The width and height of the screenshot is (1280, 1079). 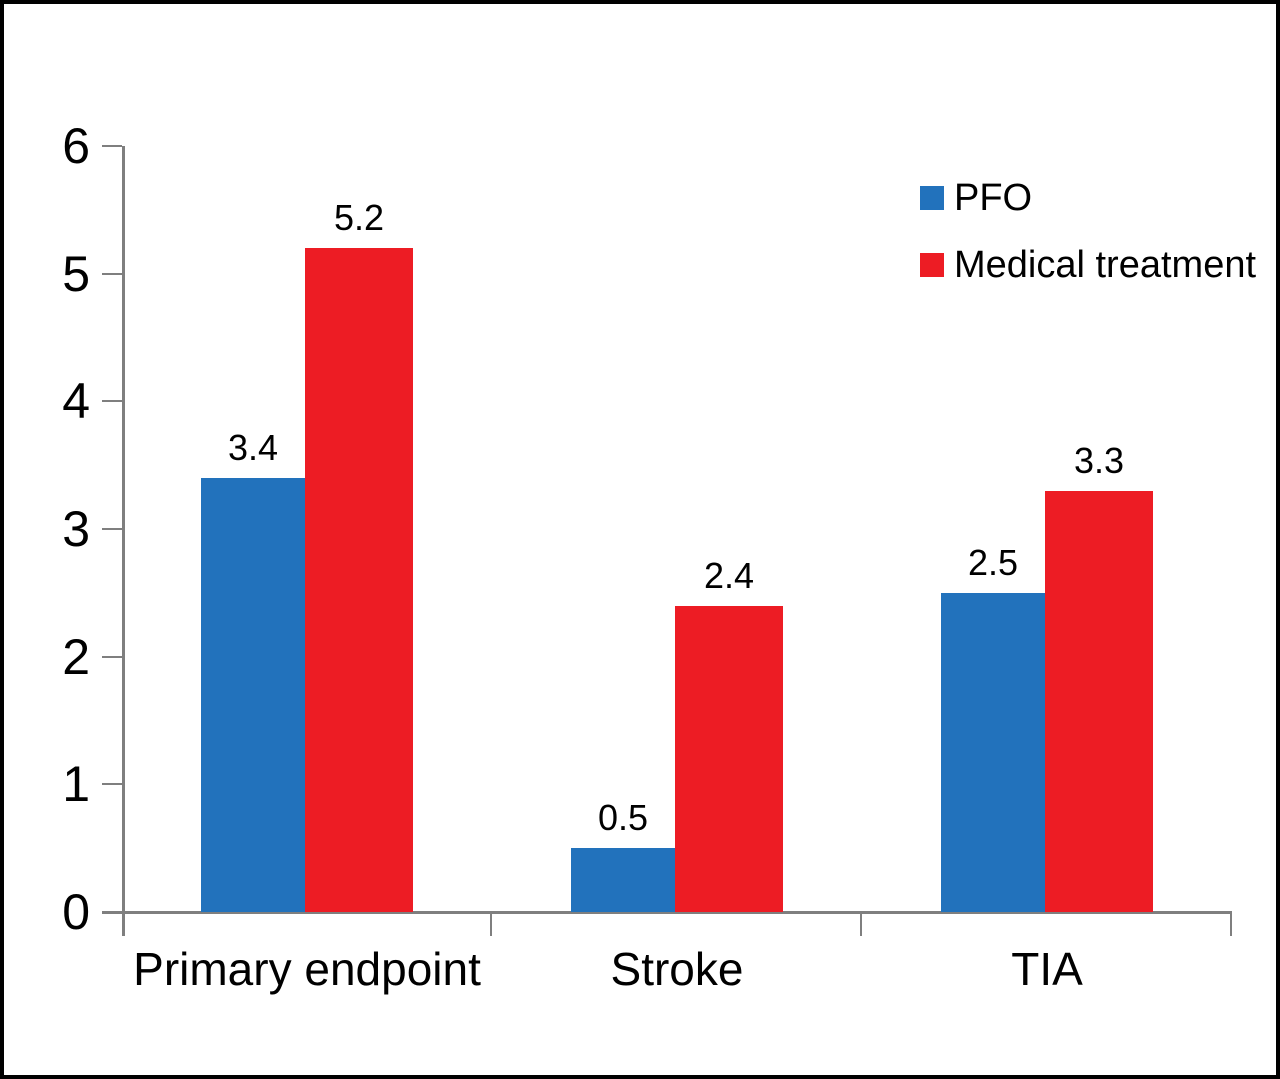 What do you see at coordinates (729, 759) in the screenshot?
I see `bar-medical-treatment-stroke` at bounding box center [729, 759].